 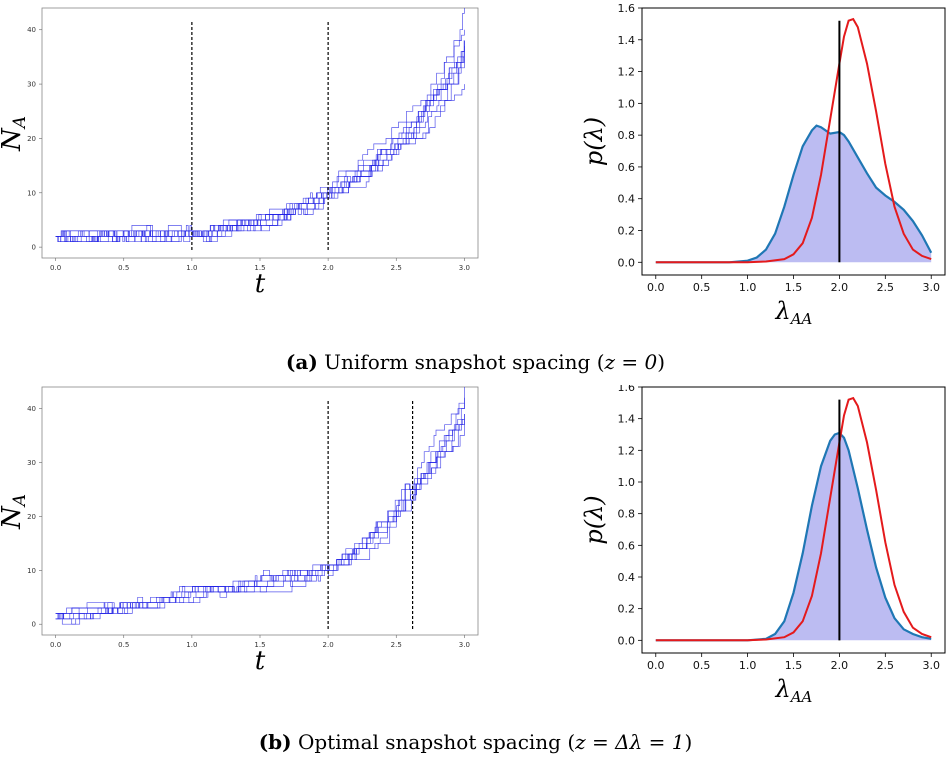 What do you see at coordinates (630, 742) in the screenshot?
I see `caption-b-condition: z = Δλ = 1` at bounding box center [630, 742].